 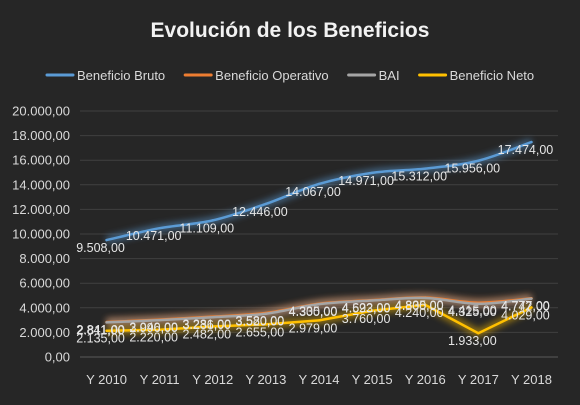 What do you see at coordinates (366, 181) in the screenshot?
I see `data-label: 14.971,00` at bounding box center [366, 181].